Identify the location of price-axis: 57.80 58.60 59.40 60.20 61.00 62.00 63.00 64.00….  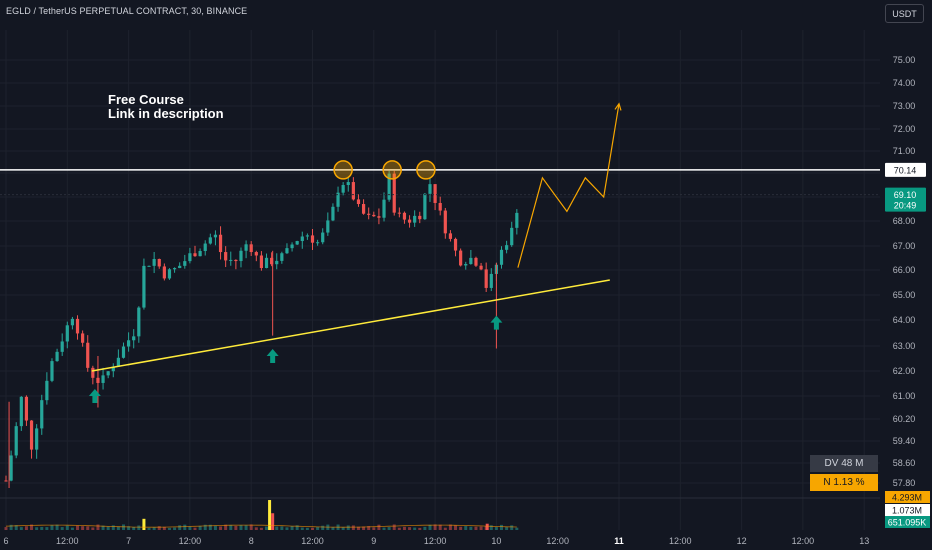
(904, 271).